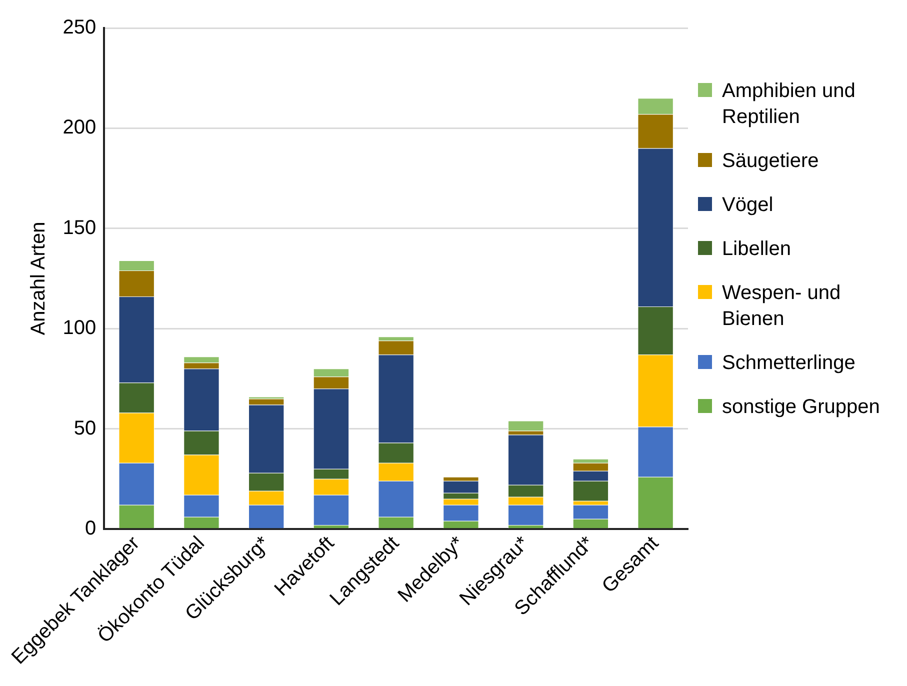 The width and height of the screenshot is (907, 686). Describe the element at coordinates (801, 407) in the screenshot. I see `legend-label: sonstige Gruppen` at that location.